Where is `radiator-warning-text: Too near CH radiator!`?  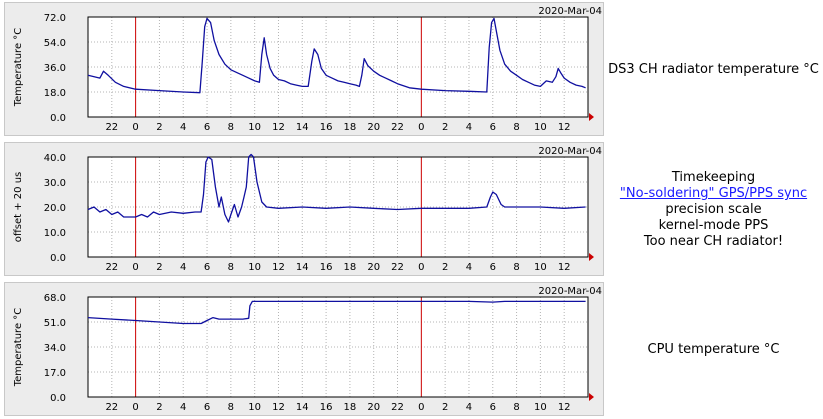
radiator-warning-text: Too near CH radiator! is located at coordinates (713, 241).